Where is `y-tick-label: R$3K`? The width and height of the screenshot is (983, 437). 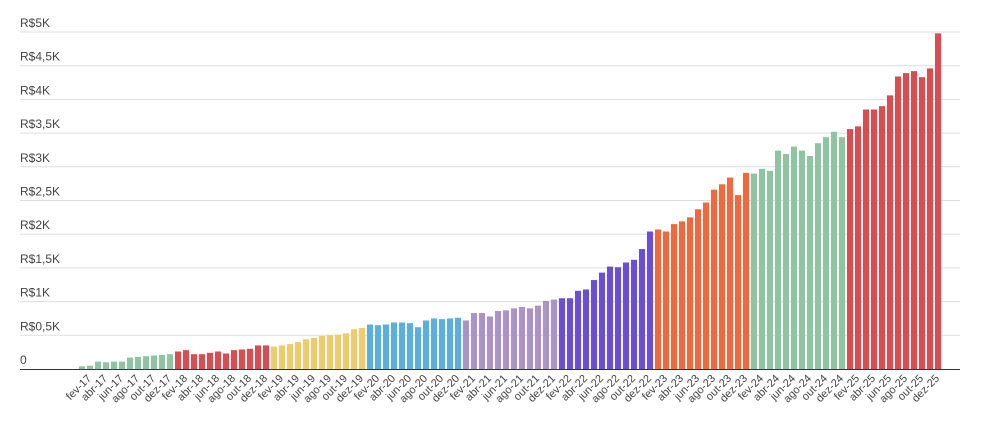 y-tick-label: R$3K is located at coordinates (35, 158).